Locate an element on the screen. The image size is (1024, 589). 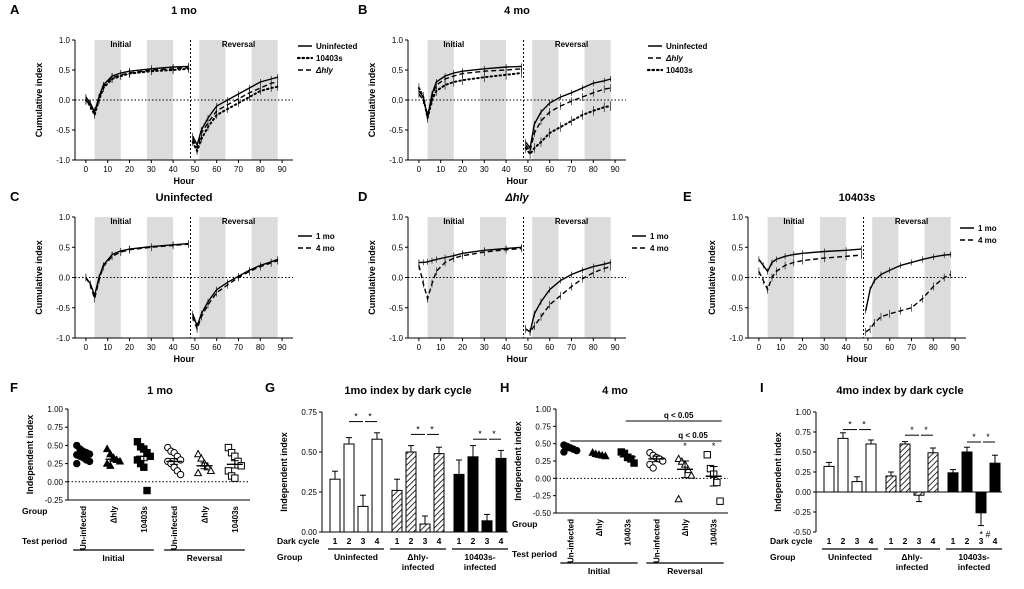
y-tick-label: 0.00 is located at coordinates (543, 478).